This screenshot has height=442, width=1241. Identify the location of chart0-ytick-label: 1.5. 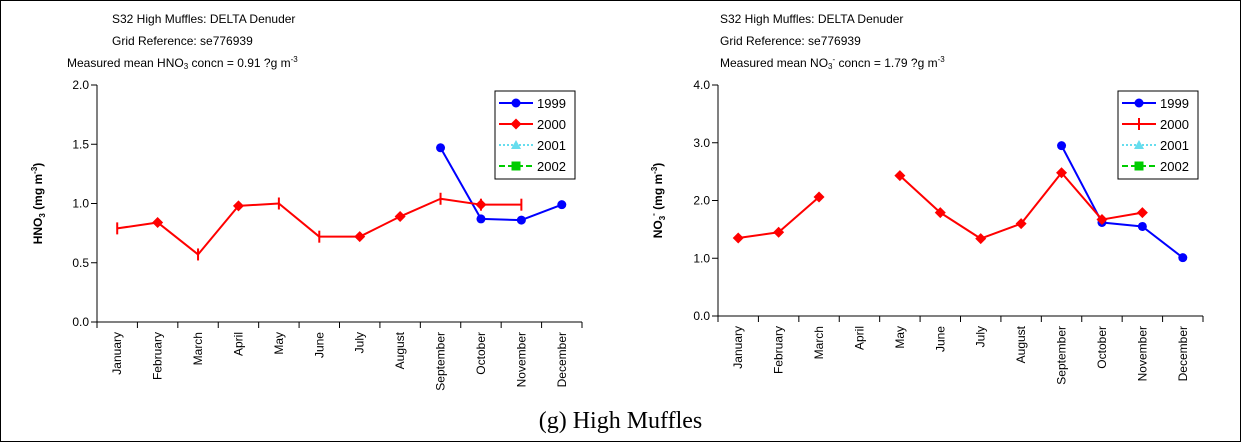
(80, 144).